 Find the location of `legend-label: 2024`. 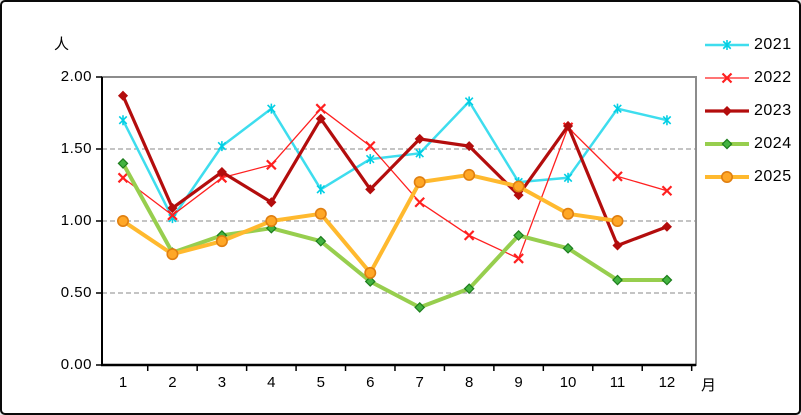

legend-label: 2024 is located at coordinates (773, 143).